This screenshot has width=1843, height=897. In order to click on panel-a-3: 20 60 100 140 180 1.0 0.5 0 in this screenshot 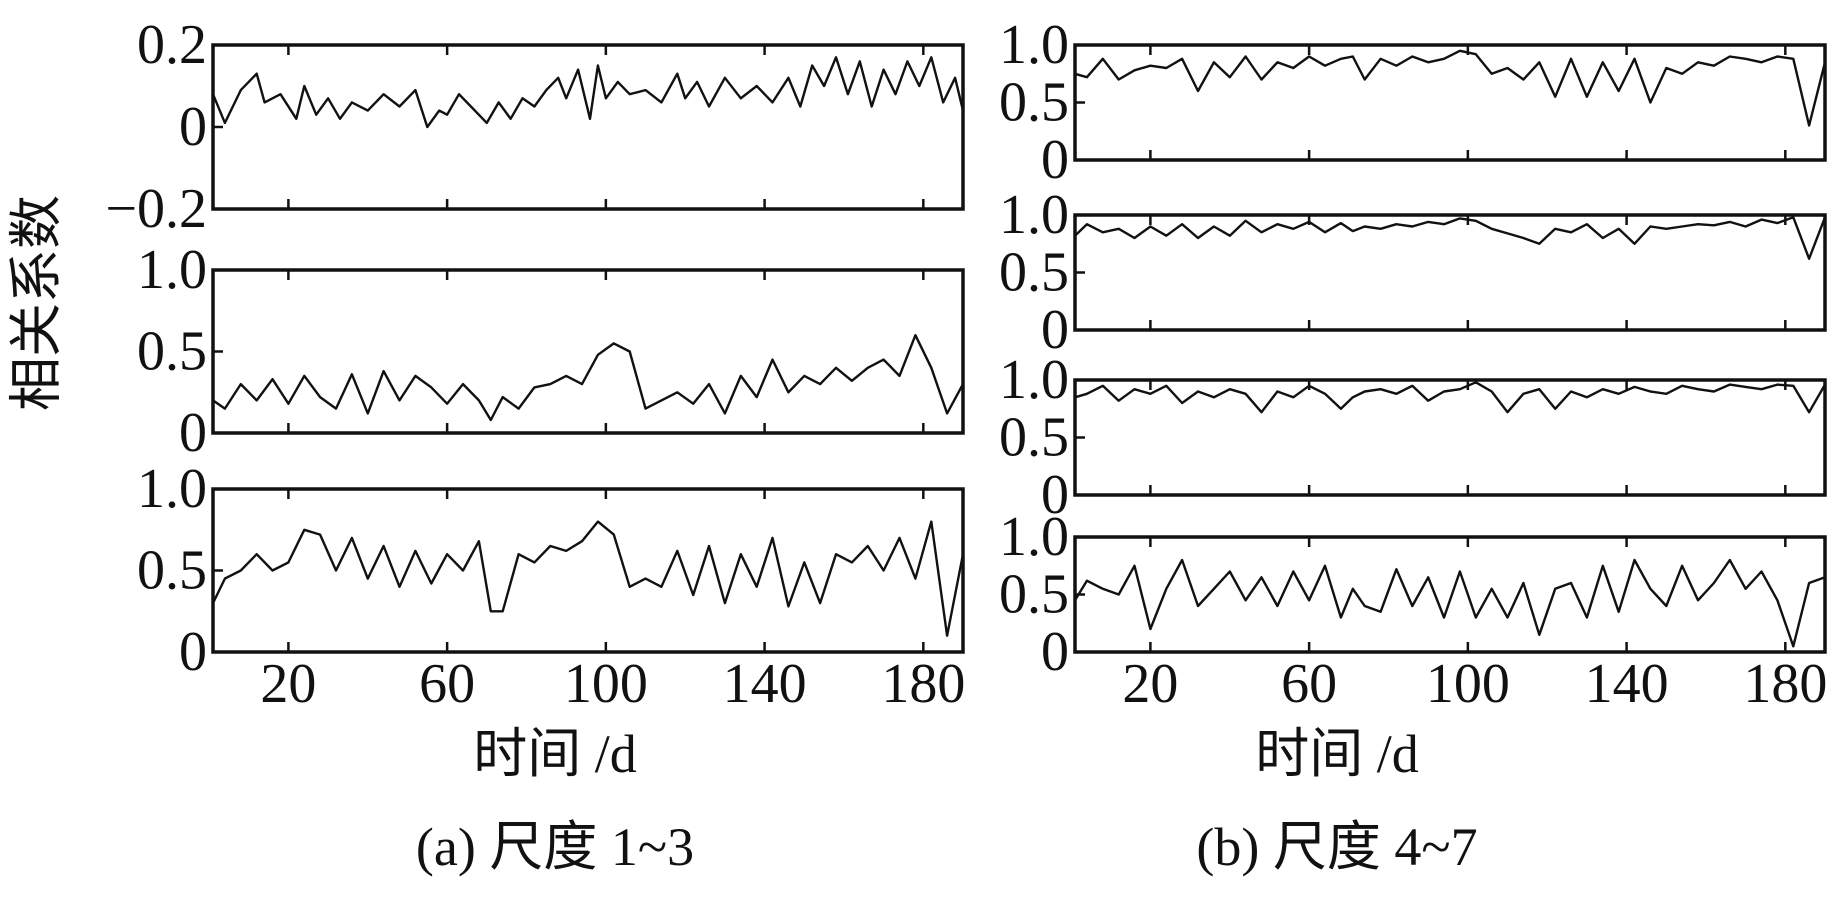, I will do `click(551, 586)`.